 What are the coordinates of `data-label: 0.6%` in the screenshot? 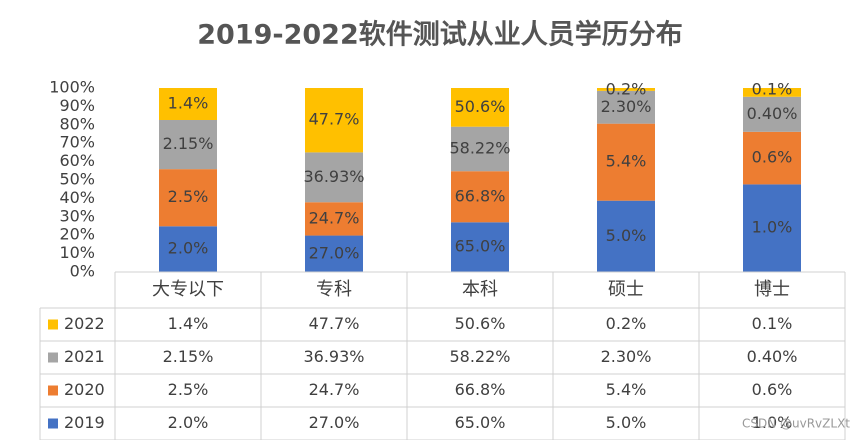 It's located at (772, 157).